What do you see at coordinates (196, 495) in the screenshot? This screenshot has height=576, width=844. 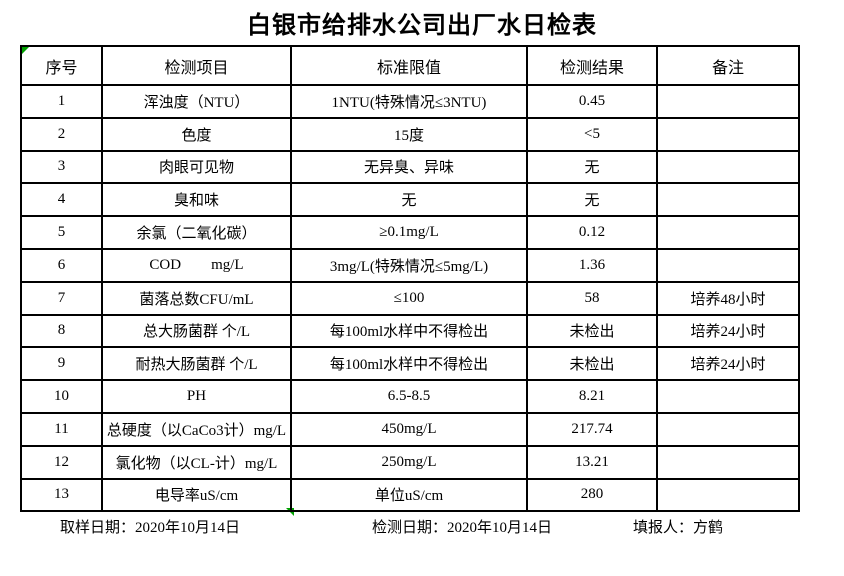 I see `cell-item: 电导率uS/cm` at bounding box center [196, 495].